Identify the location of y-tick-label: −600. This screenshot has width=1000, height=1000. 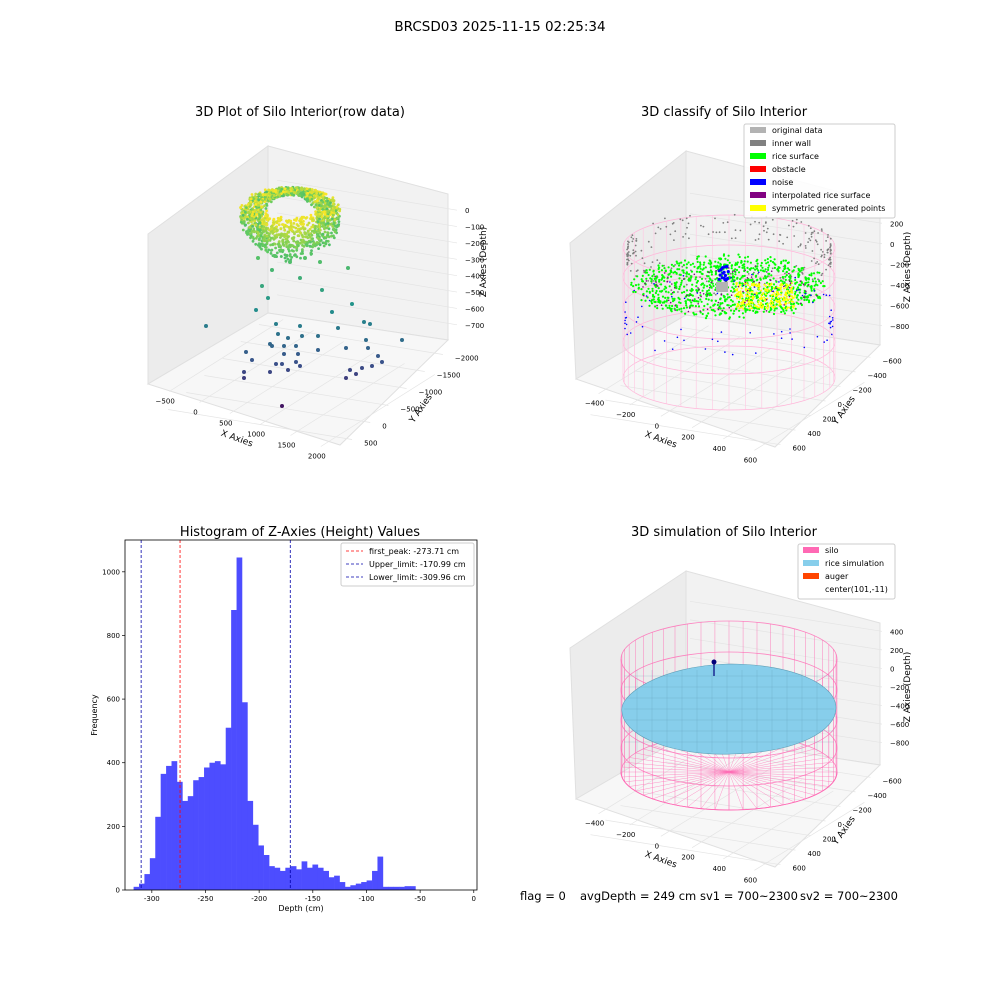
(892, 361).